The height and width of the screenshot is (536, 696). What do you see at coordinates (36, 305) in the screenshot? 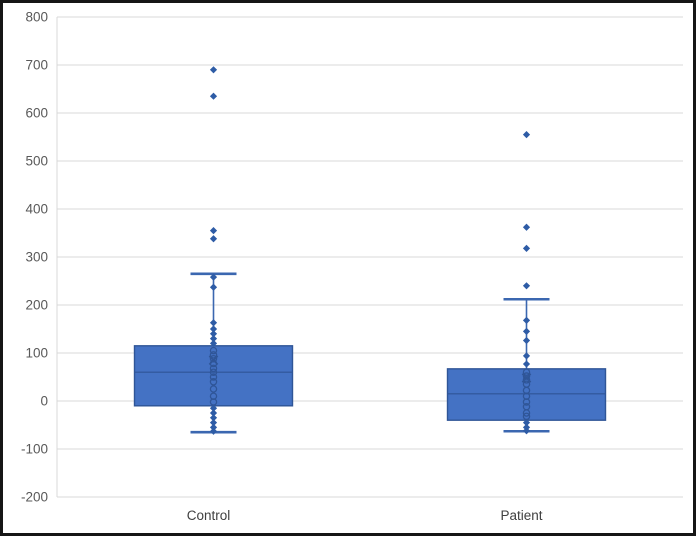
I see `y-axis-tick-label: 200` at bounding box center [36, 305].